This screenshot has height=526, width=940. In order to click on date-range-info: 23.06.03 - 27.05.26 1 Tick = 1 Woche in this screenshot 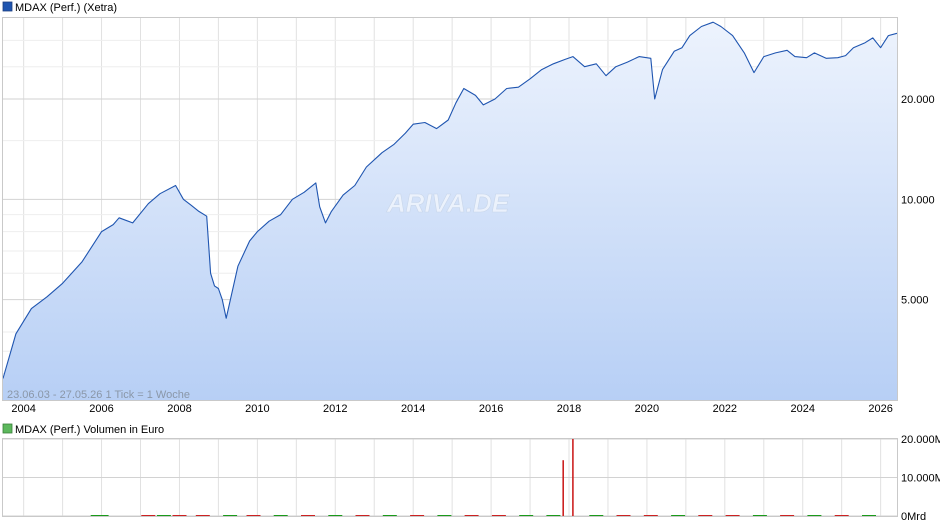, I will do `click(98, 395)`.